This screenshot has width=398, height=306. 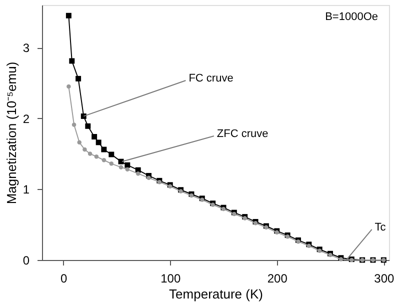 I want to click on y-tick-label: 1, so click(x=26, y=189).